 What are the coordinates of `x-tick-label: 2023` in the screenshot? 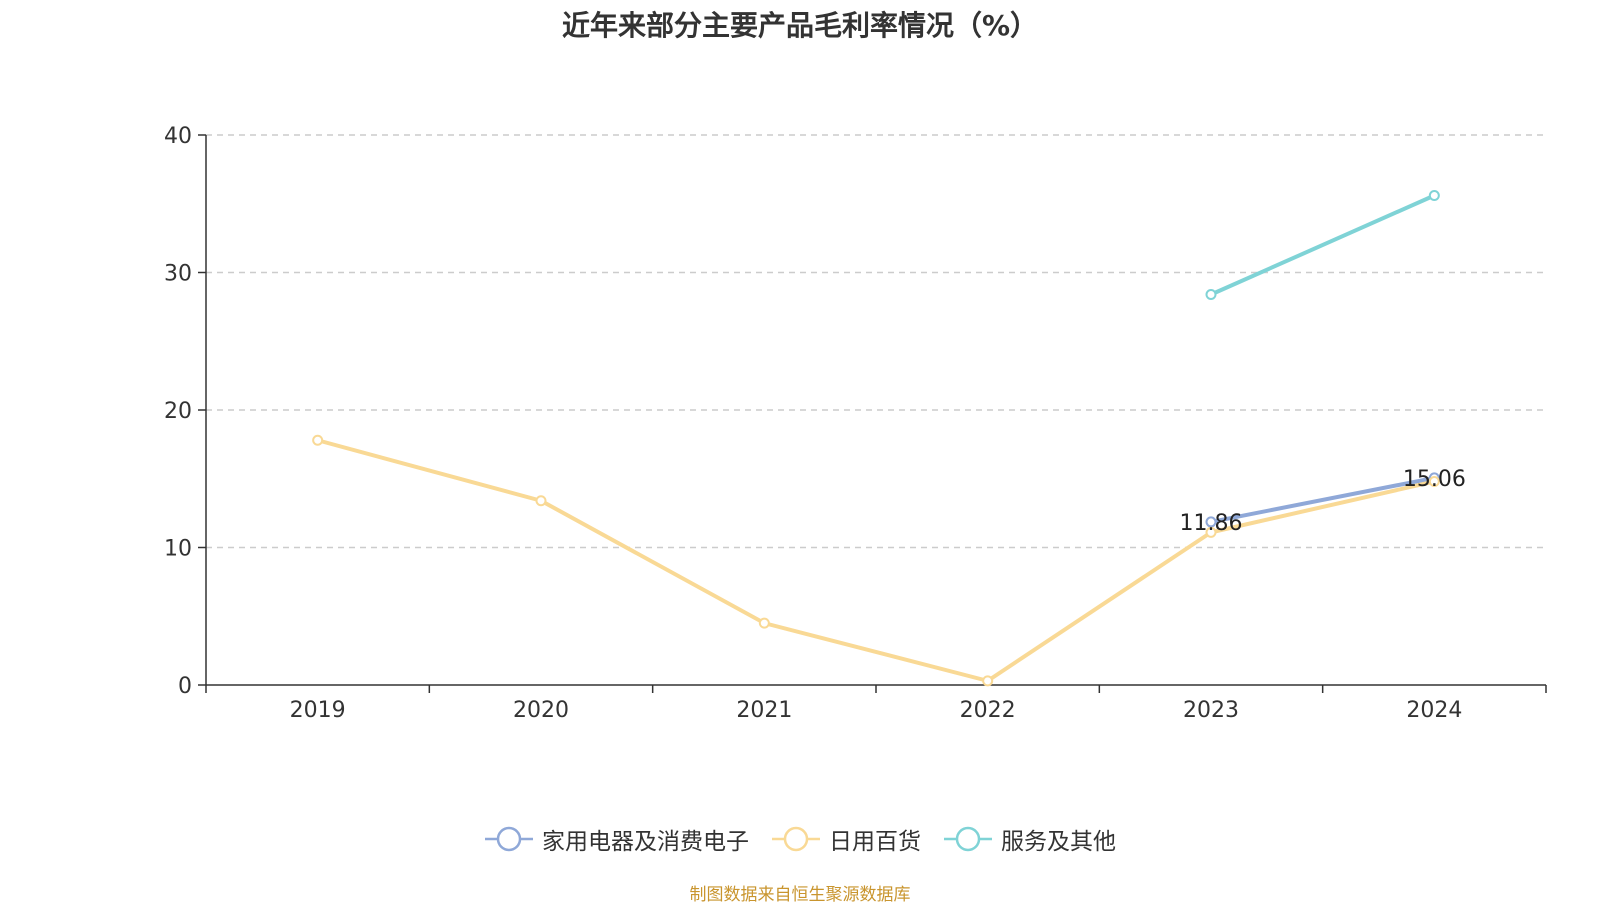 It's located at (1211, 710).